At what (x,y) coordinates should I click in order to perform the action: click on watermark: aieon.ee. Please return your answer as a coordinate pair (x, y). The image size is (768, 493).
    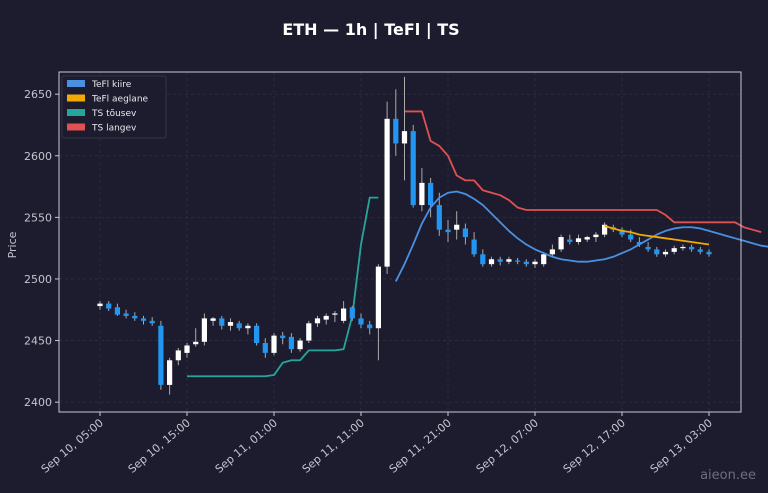
    Looking at the image, I should click on (728, 475).